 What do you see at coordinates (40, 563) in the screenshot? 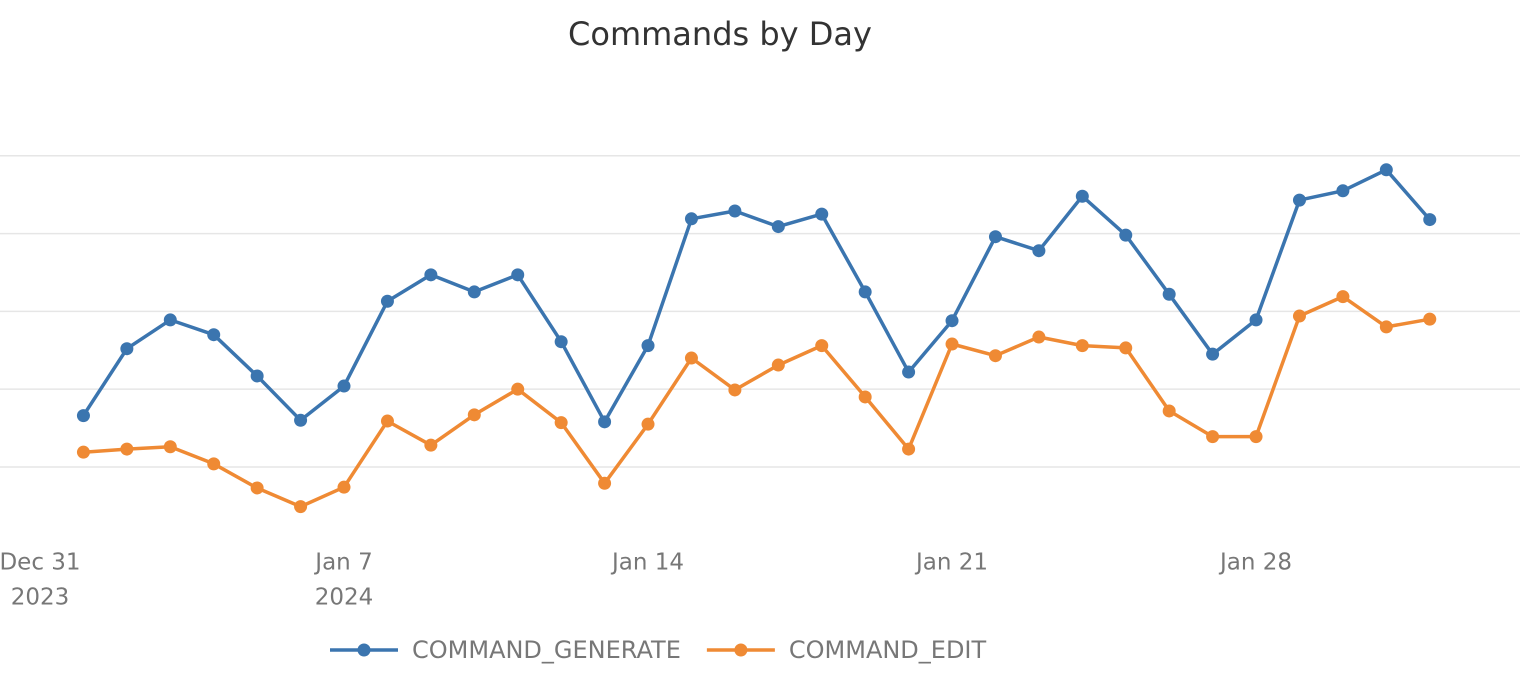
I see `x-tick-label: Dec 31` at bounding box center [40, 563].